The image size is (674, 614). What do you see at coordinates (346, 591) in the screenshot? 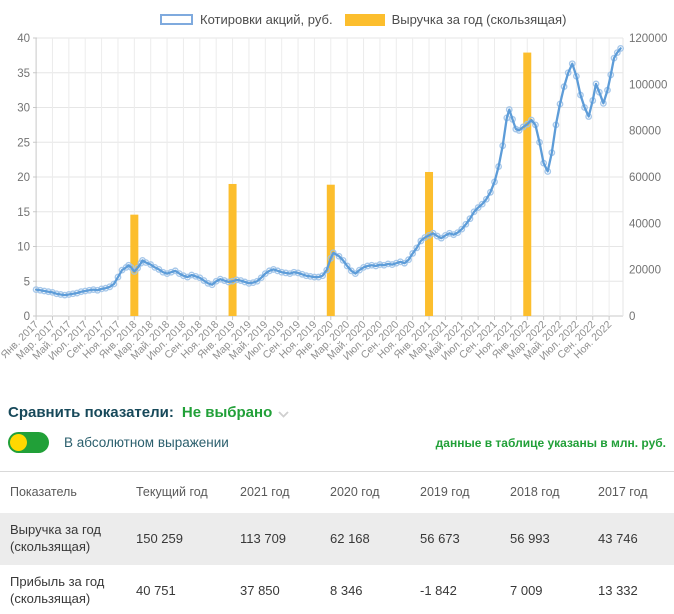
I see `profit-2020: 8 346` at bounding box center [346, 591].